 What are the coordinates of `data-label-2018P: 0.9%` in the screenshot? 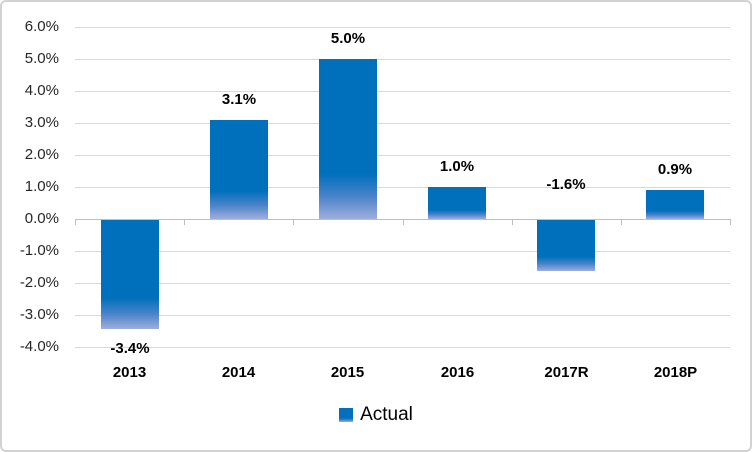 It's located at (675, 170).